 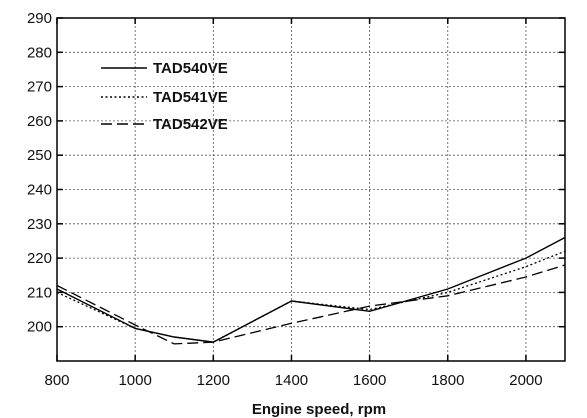 What do you see at coordinates (39, 327) in the screenshot?
I see `y-tick-label-200: 200` at bounding box center [39, 327].